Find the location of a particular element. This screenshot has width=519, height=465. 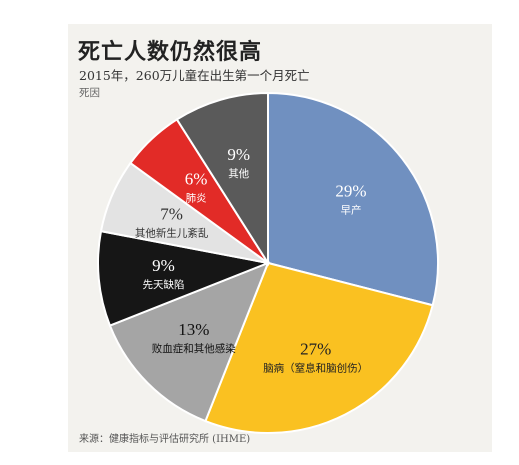

chart-subtitle: 2015年，260万儿童在出生第一个月死亡 is located at coordinates (194, 75).